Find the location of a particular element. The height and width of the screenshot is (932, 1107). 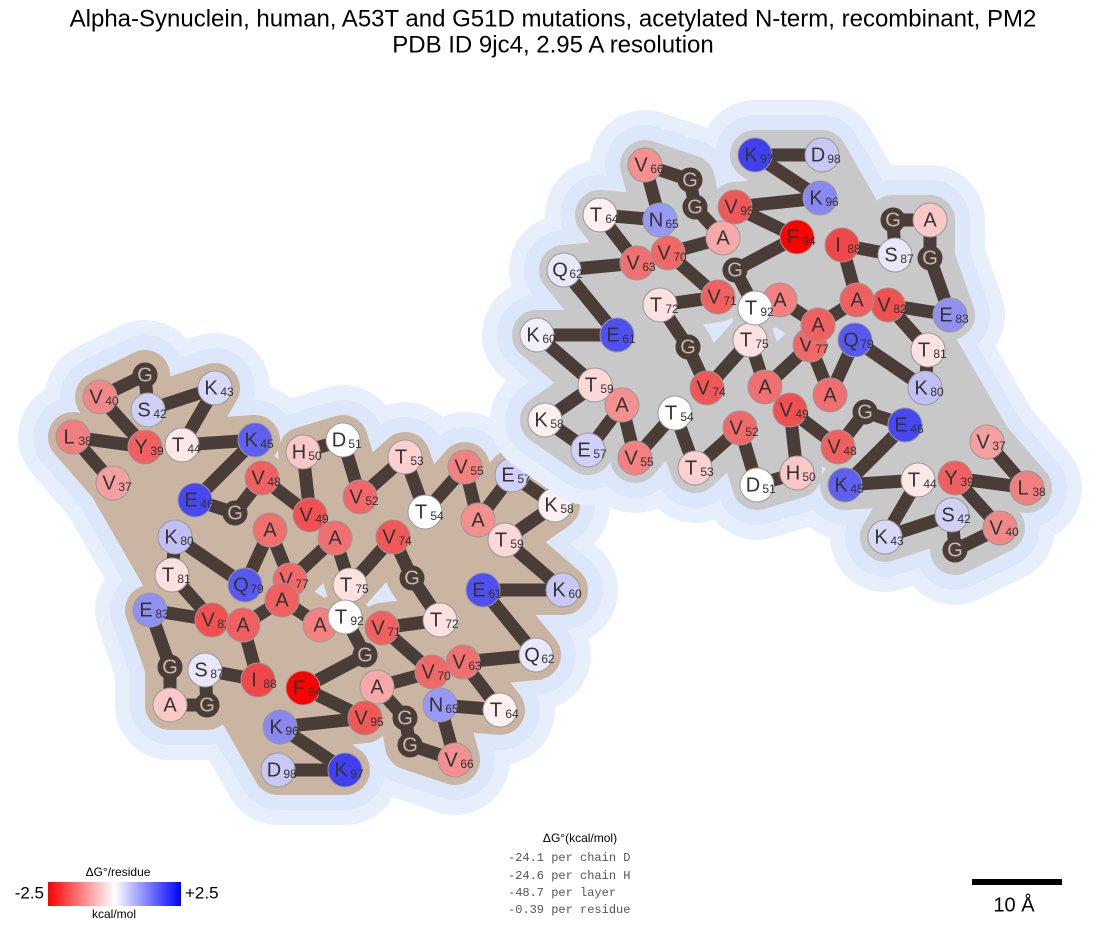

residue-number: 92 is located at coordinates (357, 621).